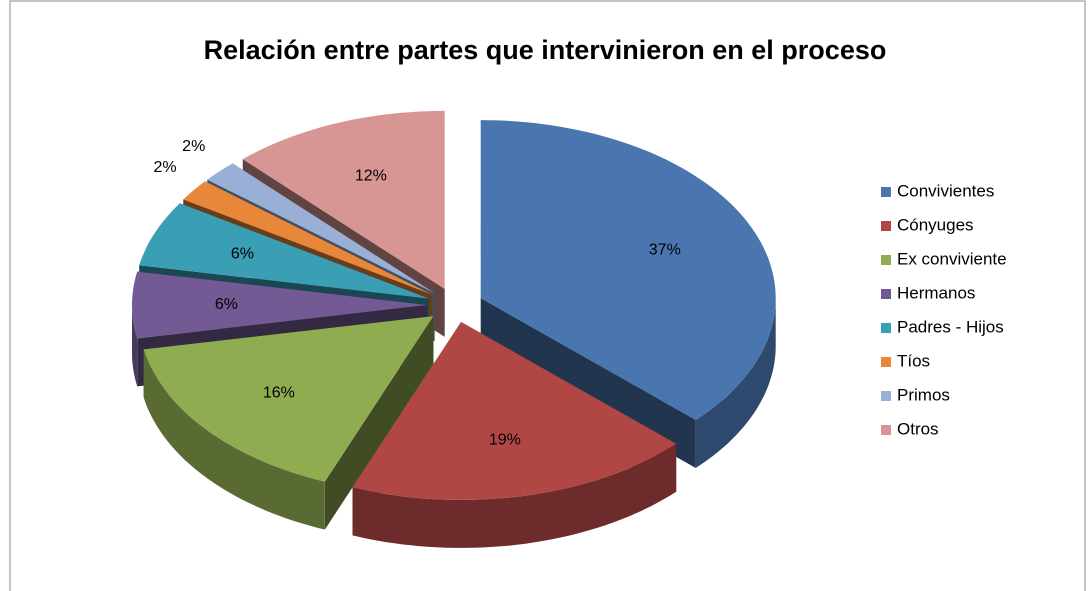 The width and height of the screenshot is (1091, 591). What do you see at coordinates (379, 423) in the screenshot?
I see `slice-side` at bounding box center [379, 423].